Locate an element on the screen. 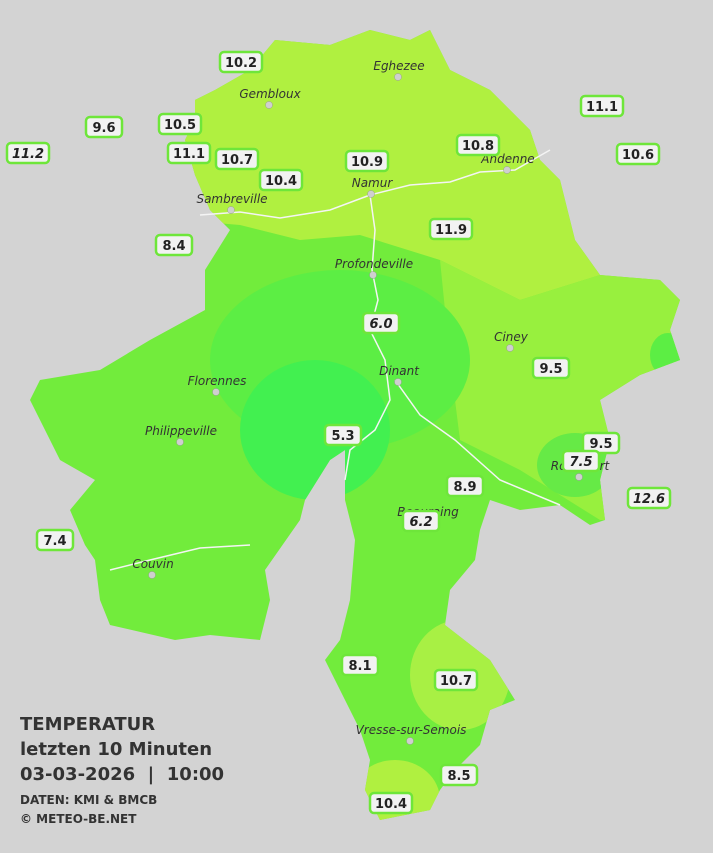 Image resolution: width=713 pixels, height=853 pixels. station-temperature: 7.4 is located at coordinates (54, 541).